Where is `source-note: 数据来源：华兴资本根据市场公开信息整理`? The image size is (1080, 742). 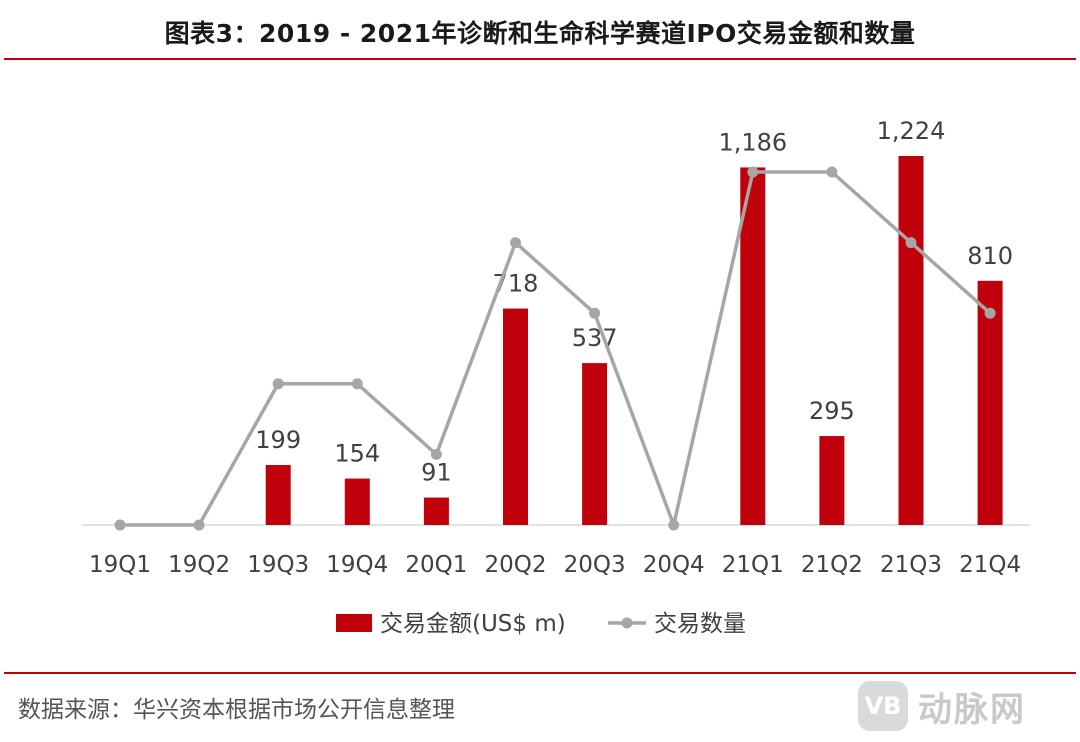 source-note: 数据来源：华兴资本根据市场公开信息整理 is located at coordinates (236, 710).